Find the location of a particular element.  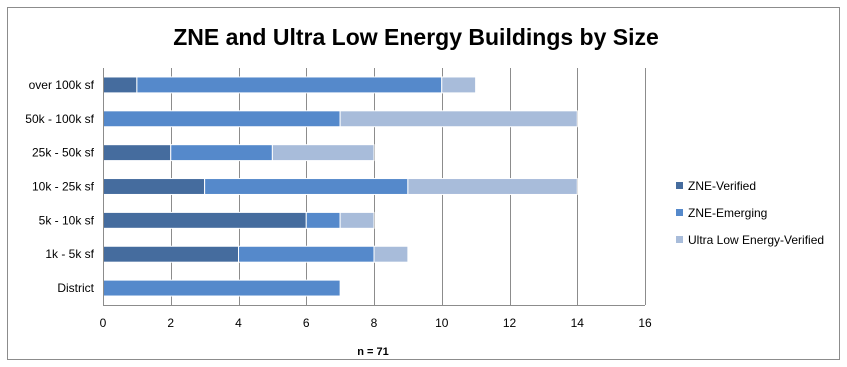

category-label: 1k - 5k sf is located at coordinates (69, 254).